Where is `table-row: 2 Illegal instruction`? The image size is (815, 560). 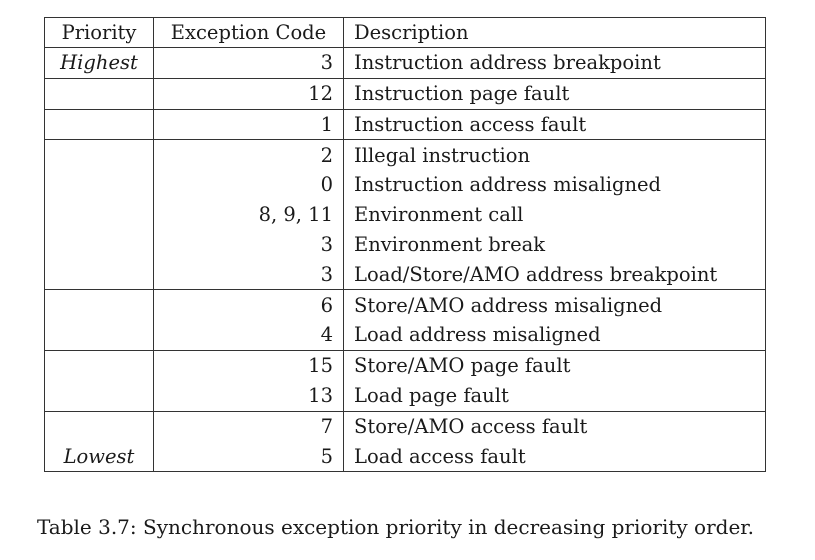 table-row: 2 Illegal instruction is located at coordinates (405, 155).